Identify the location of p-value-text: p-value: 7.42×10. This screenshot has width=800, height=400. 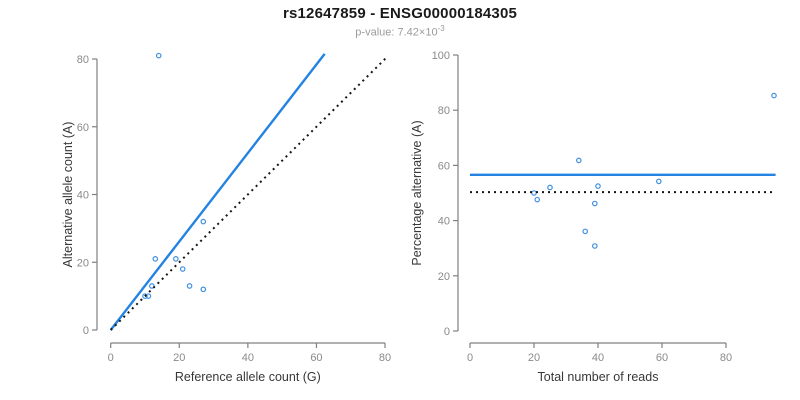
(396, 32).